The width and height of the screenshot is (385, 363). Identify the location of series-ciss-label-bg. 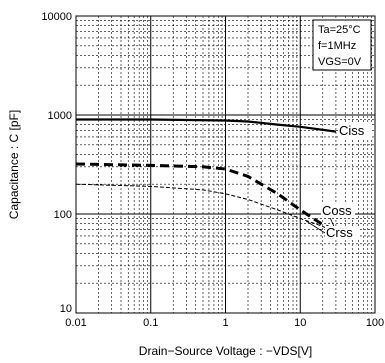
(355, 131).